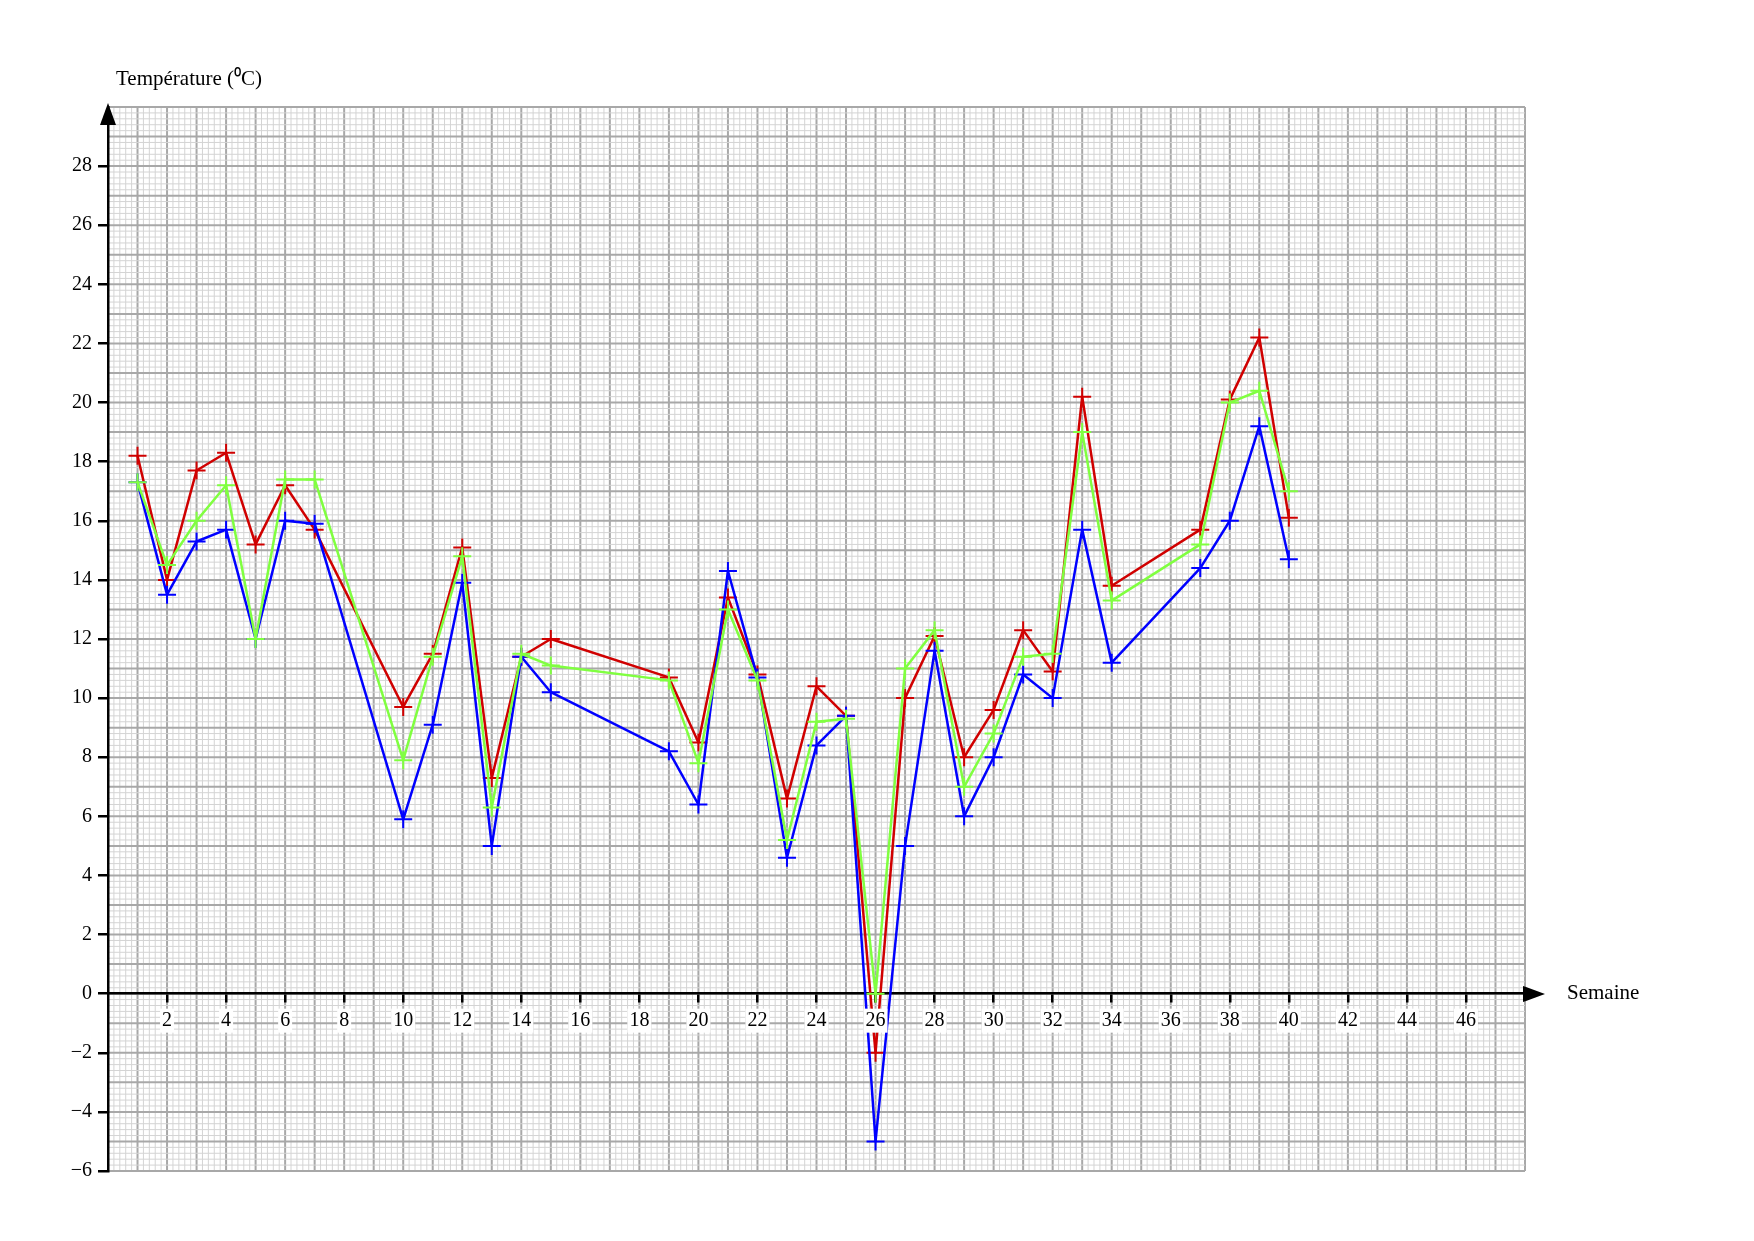 This screenshot has height=1241, width=1754. Describe the element at coordinates (82, 164) in the screenshot. I see `y-tick-label: 28` at that location.